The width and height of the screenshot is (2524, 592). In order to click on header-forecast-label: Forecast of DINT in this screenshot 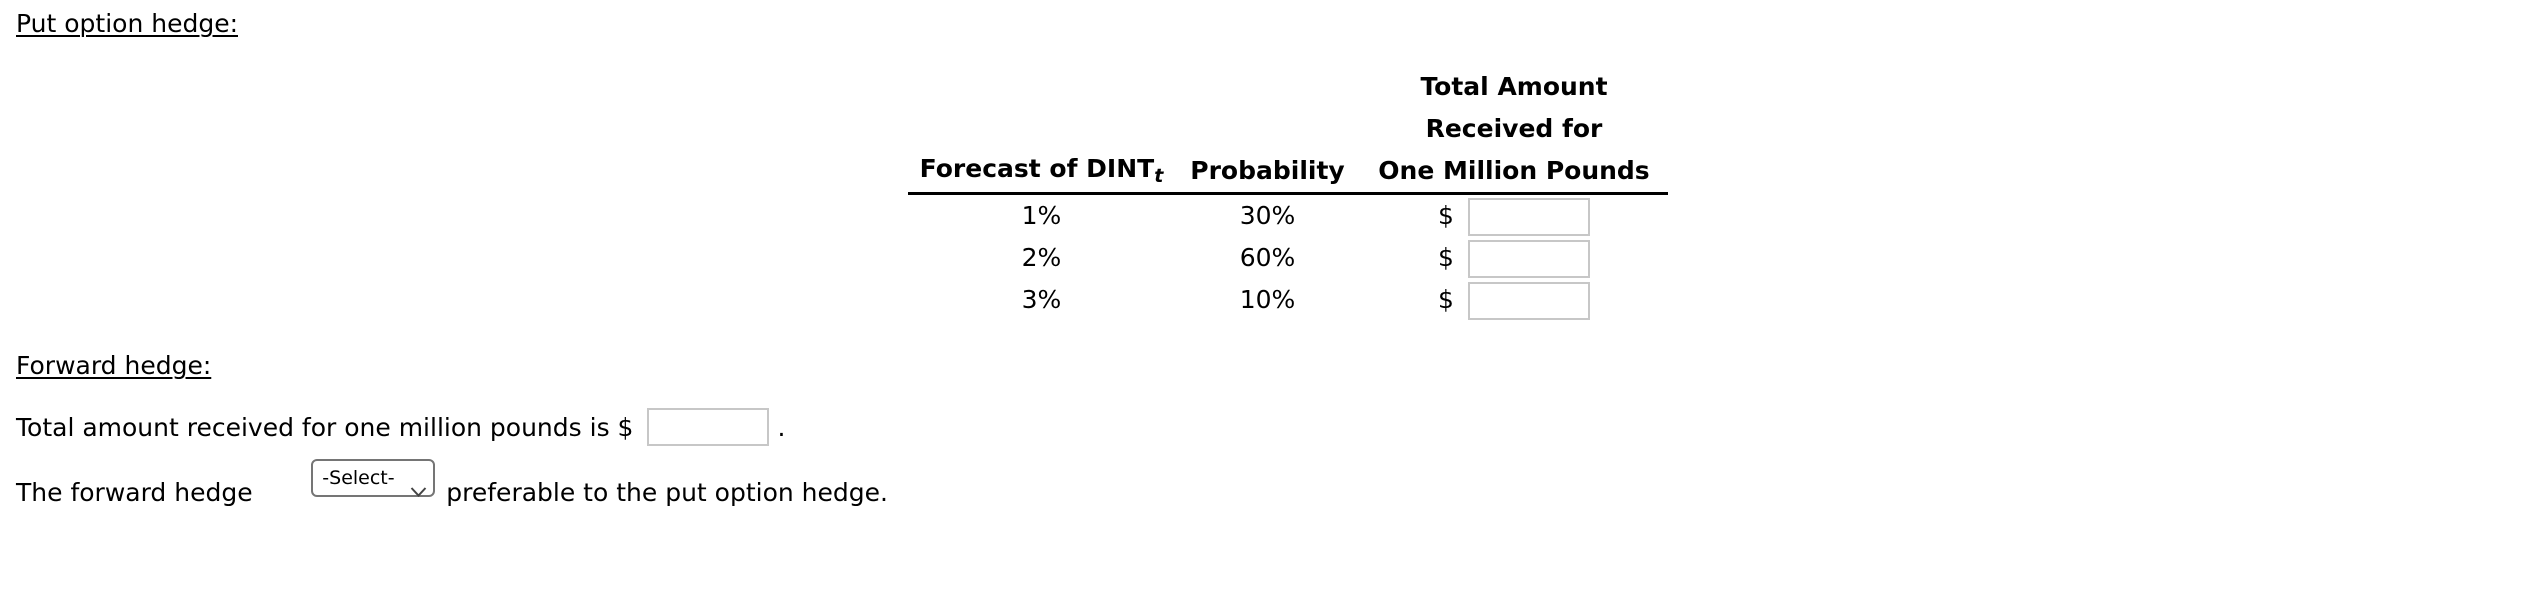, I will do `click(1037, 168)`.